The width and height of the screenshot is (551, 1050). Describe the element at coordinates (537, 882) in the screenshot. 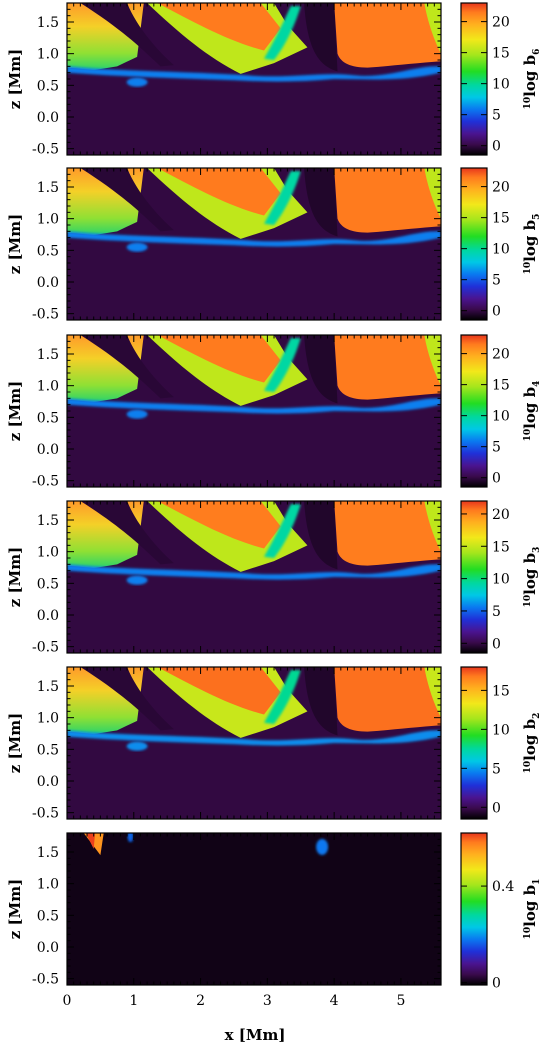

I see `colorbar-label-sub: 1` at that location.